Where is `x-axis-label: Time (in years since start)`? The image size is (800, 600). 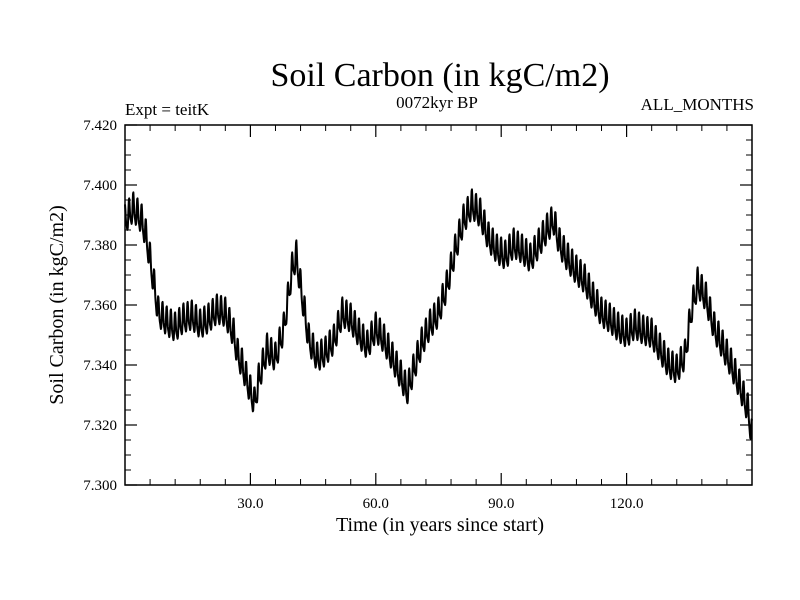
x-axis-label: Time (in years since start) is located at coordinates (440, 525).